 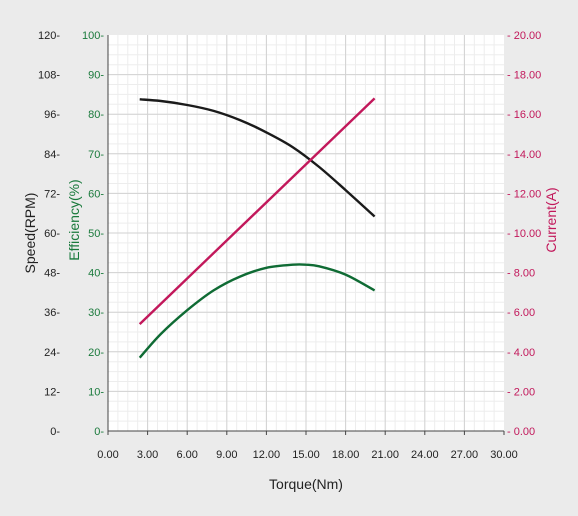 I want to click on efficiency-tick-label: 80-, so click(x=96, y=115).